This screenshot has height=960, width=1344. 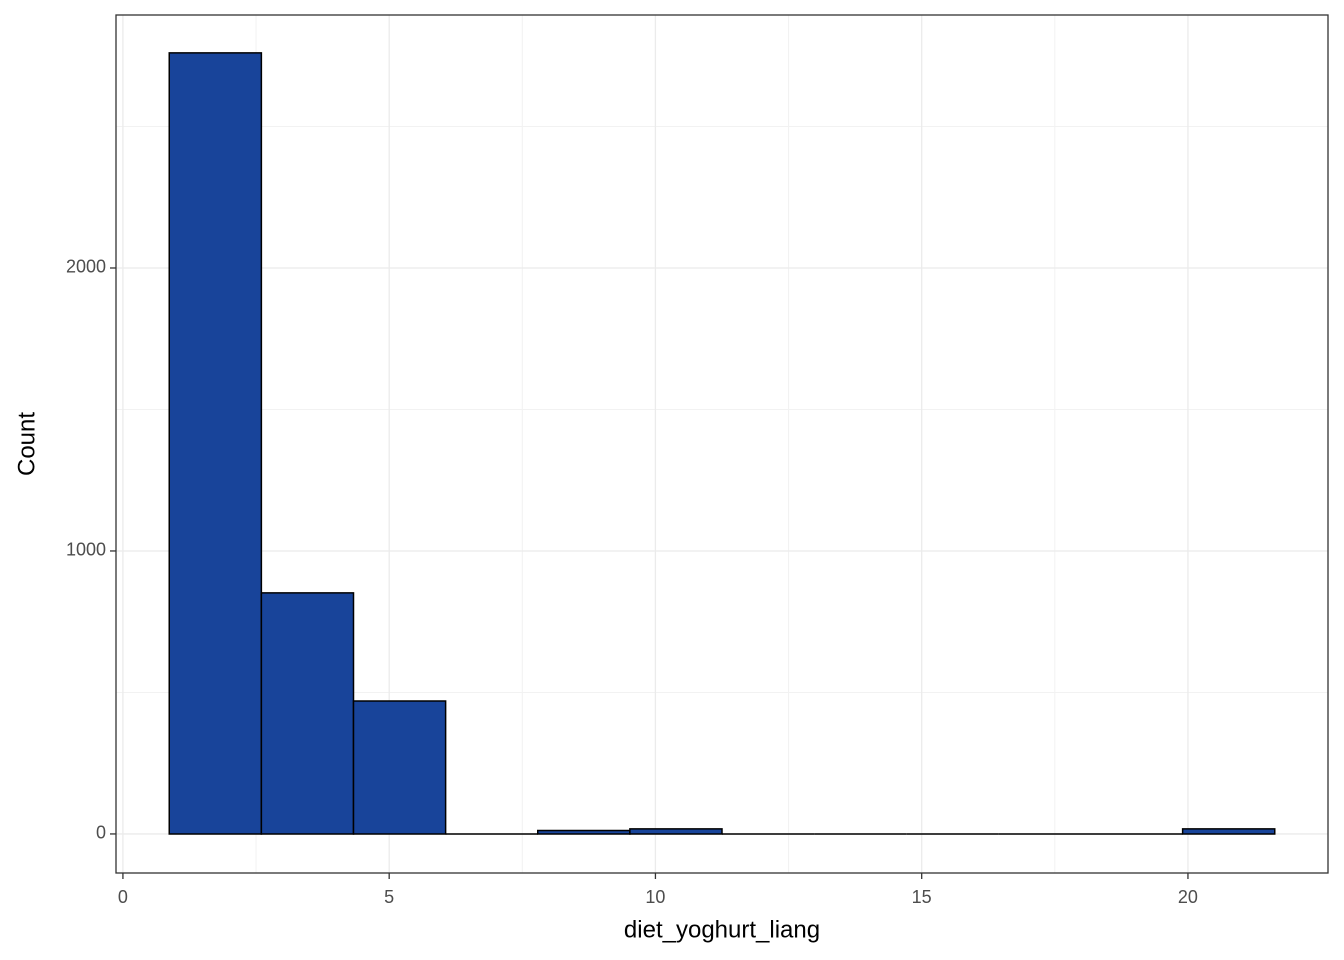 What do you see at coordinates (86, 267) in the screenshot?
I see `y-tick-label: 2000` at bounding box center [86, 267].